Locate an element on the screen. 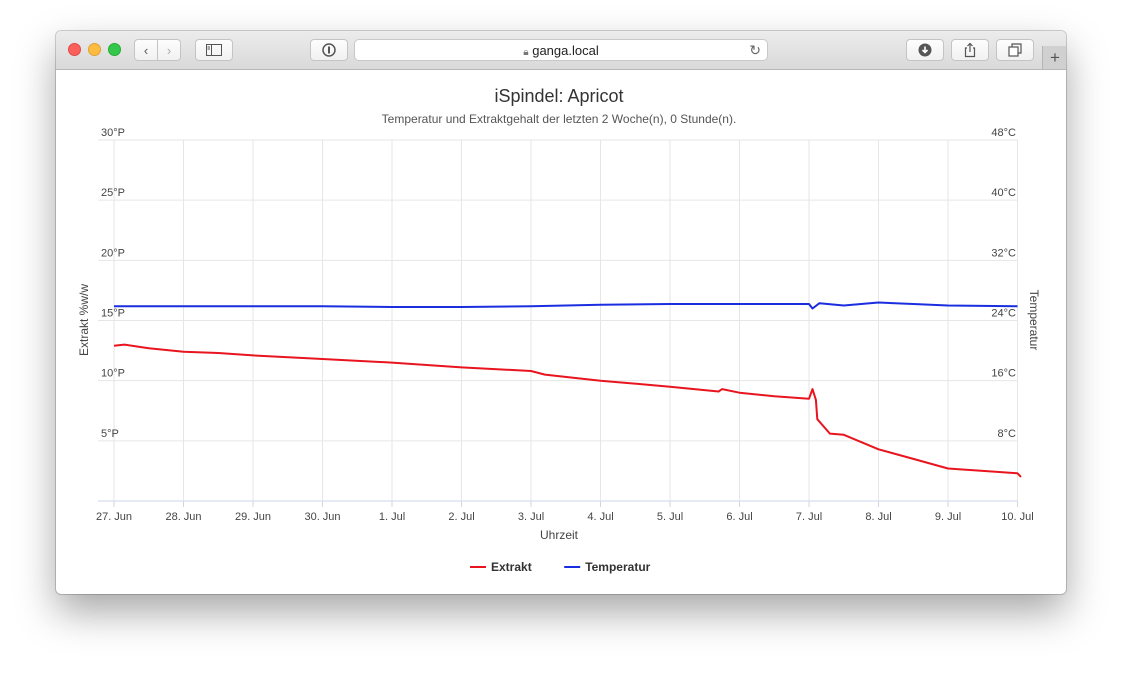 This screenshot has height=675, width=1122. forward-button: › is located at coordinates (169, 50).